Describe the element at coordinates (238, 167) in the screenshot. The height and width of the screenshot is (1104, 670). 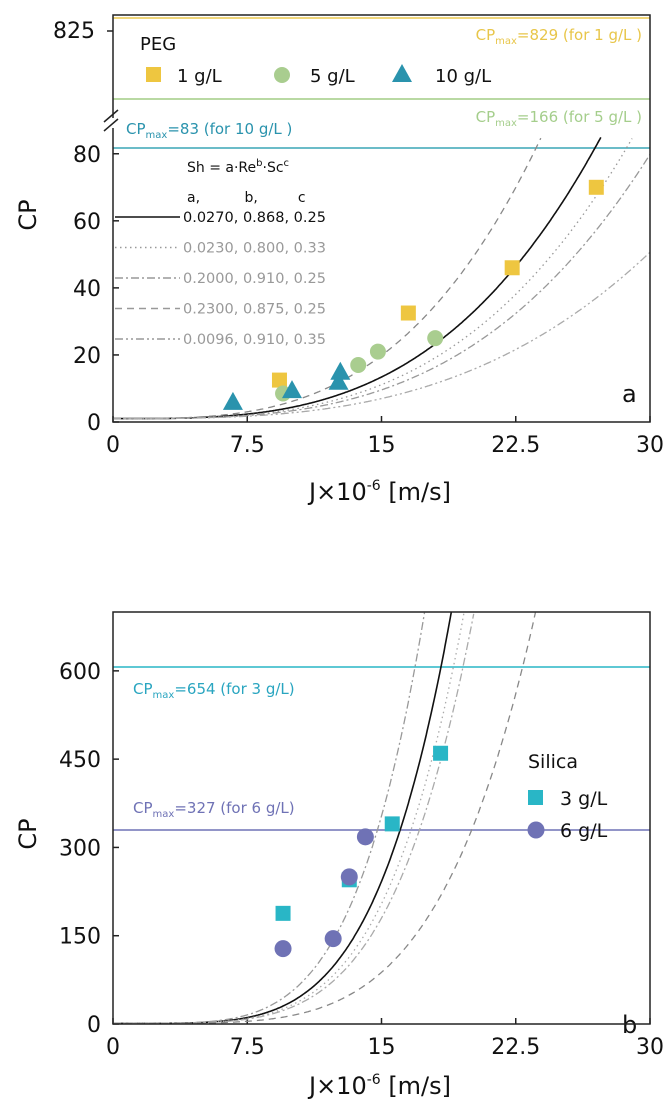
I see `panel-a-equation: Sh = a·Reb·Scc` at that location.